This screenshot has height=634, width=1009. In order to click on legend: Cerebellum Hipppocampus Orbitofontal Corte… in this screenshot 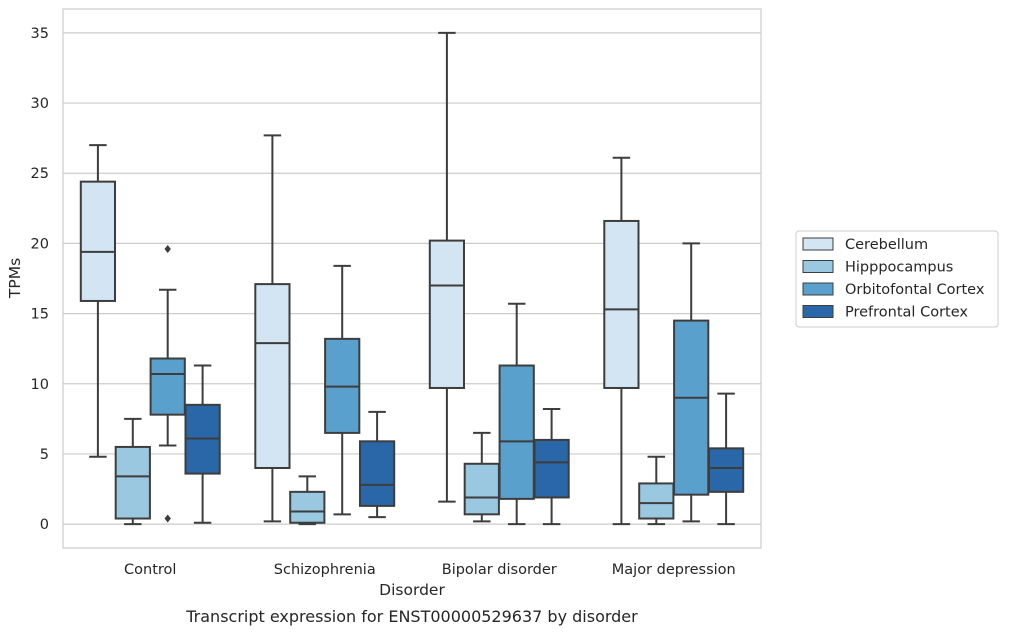, I will do `click(897, 279)`.